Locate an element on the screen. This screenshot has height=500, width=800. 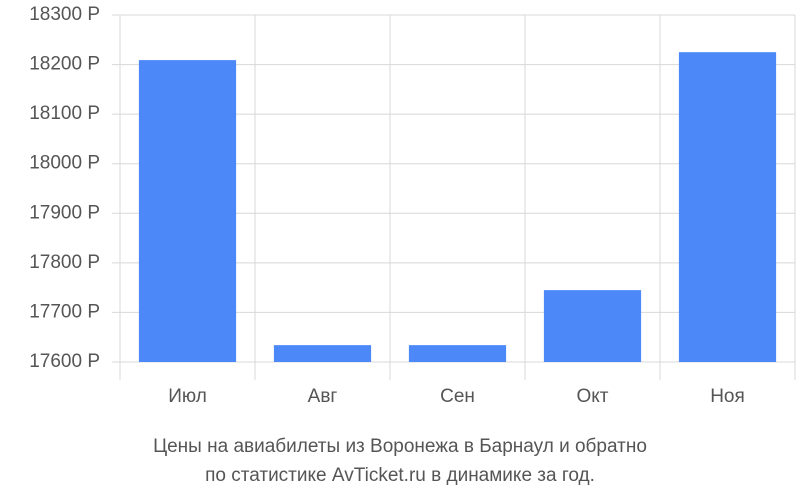
y-tick-label: 17900 Р is located at coordinates (64, 212).